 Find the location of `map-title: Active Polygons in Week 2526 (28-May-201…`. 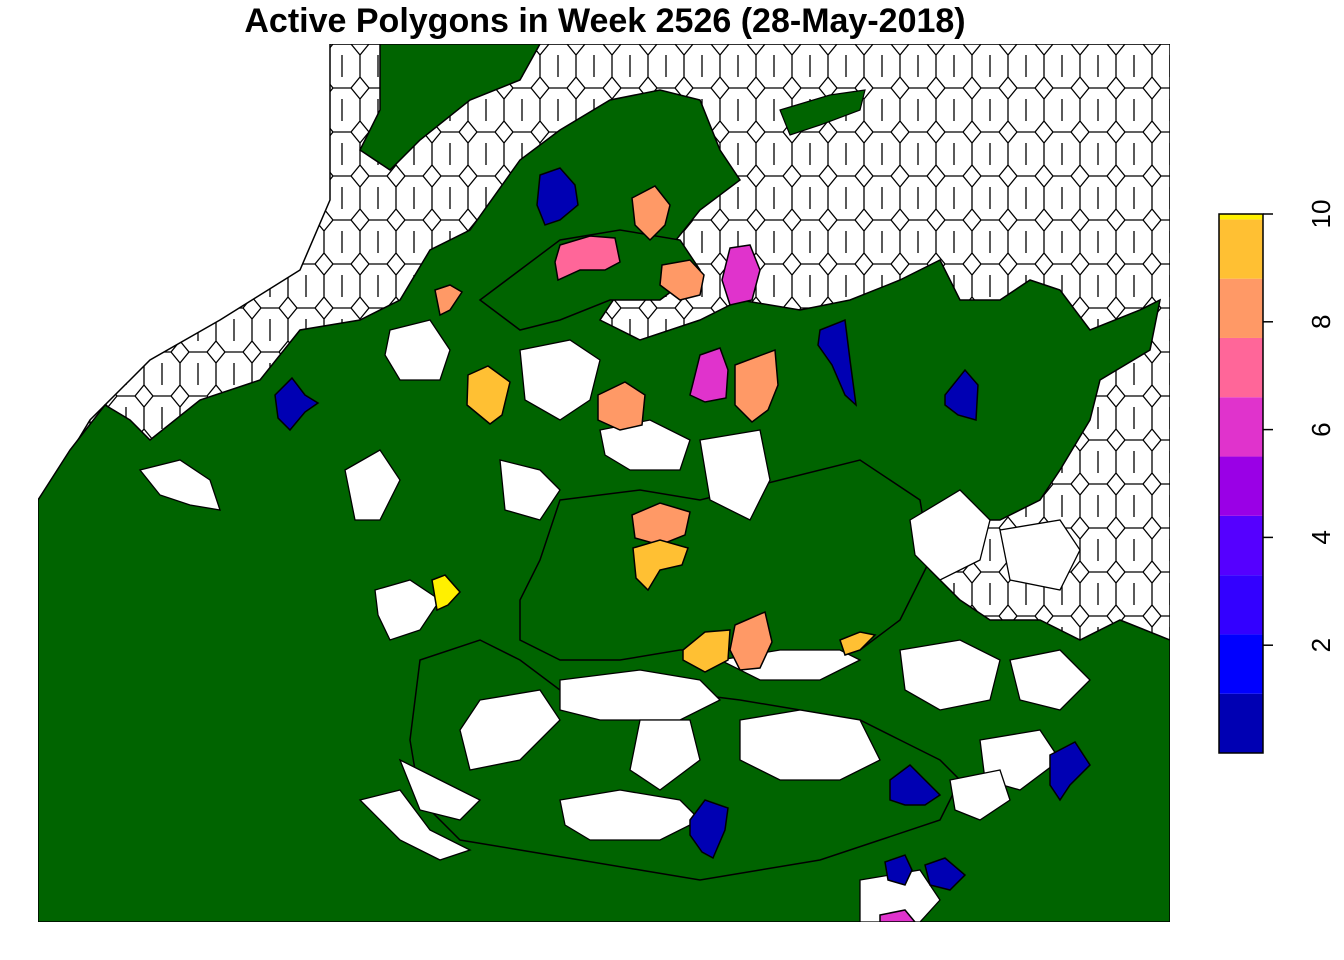

map-title: Active Polygons in Week 2526 (28-May-201… is located at coordinates (605, 21).